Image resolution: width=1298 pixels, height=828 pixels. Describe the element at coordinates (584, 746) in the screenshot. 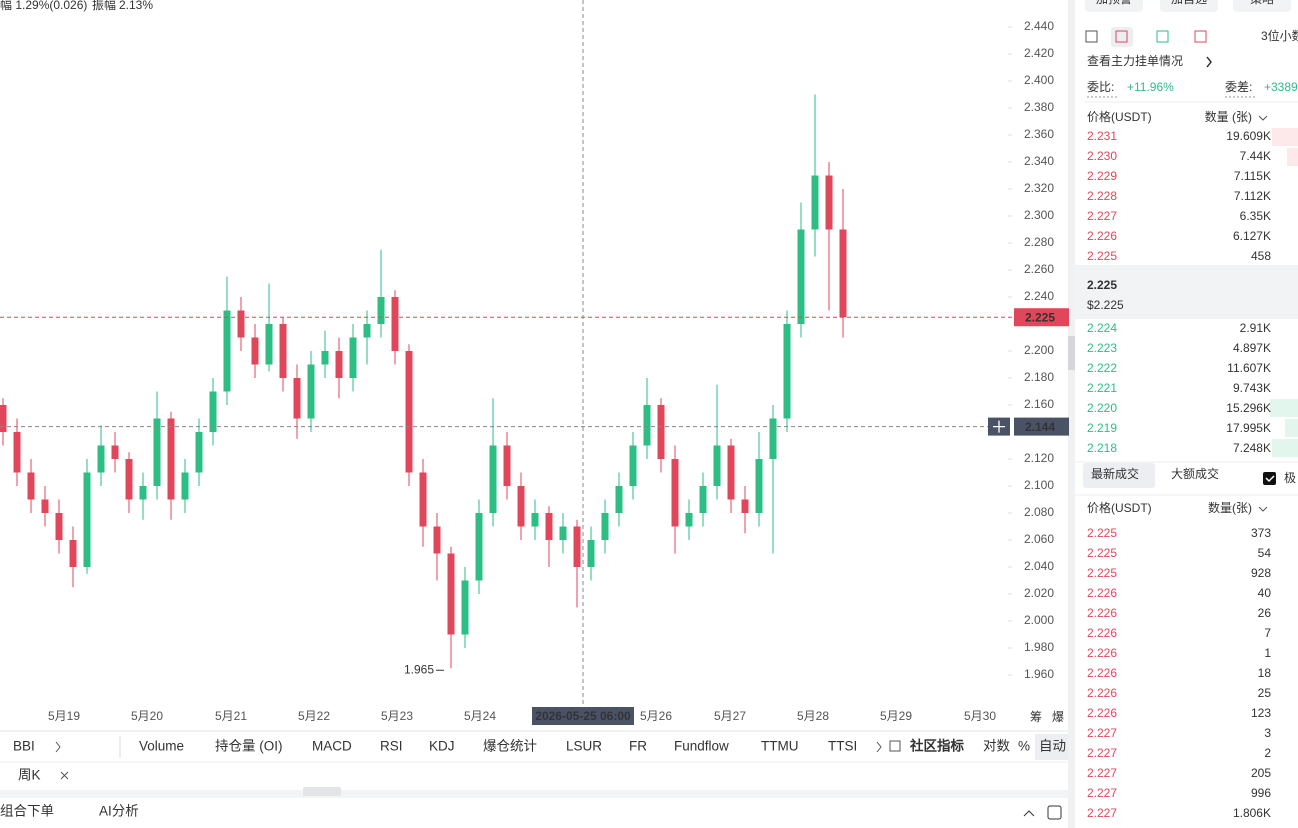

I see `indicator-tab: LSUR` at that location.